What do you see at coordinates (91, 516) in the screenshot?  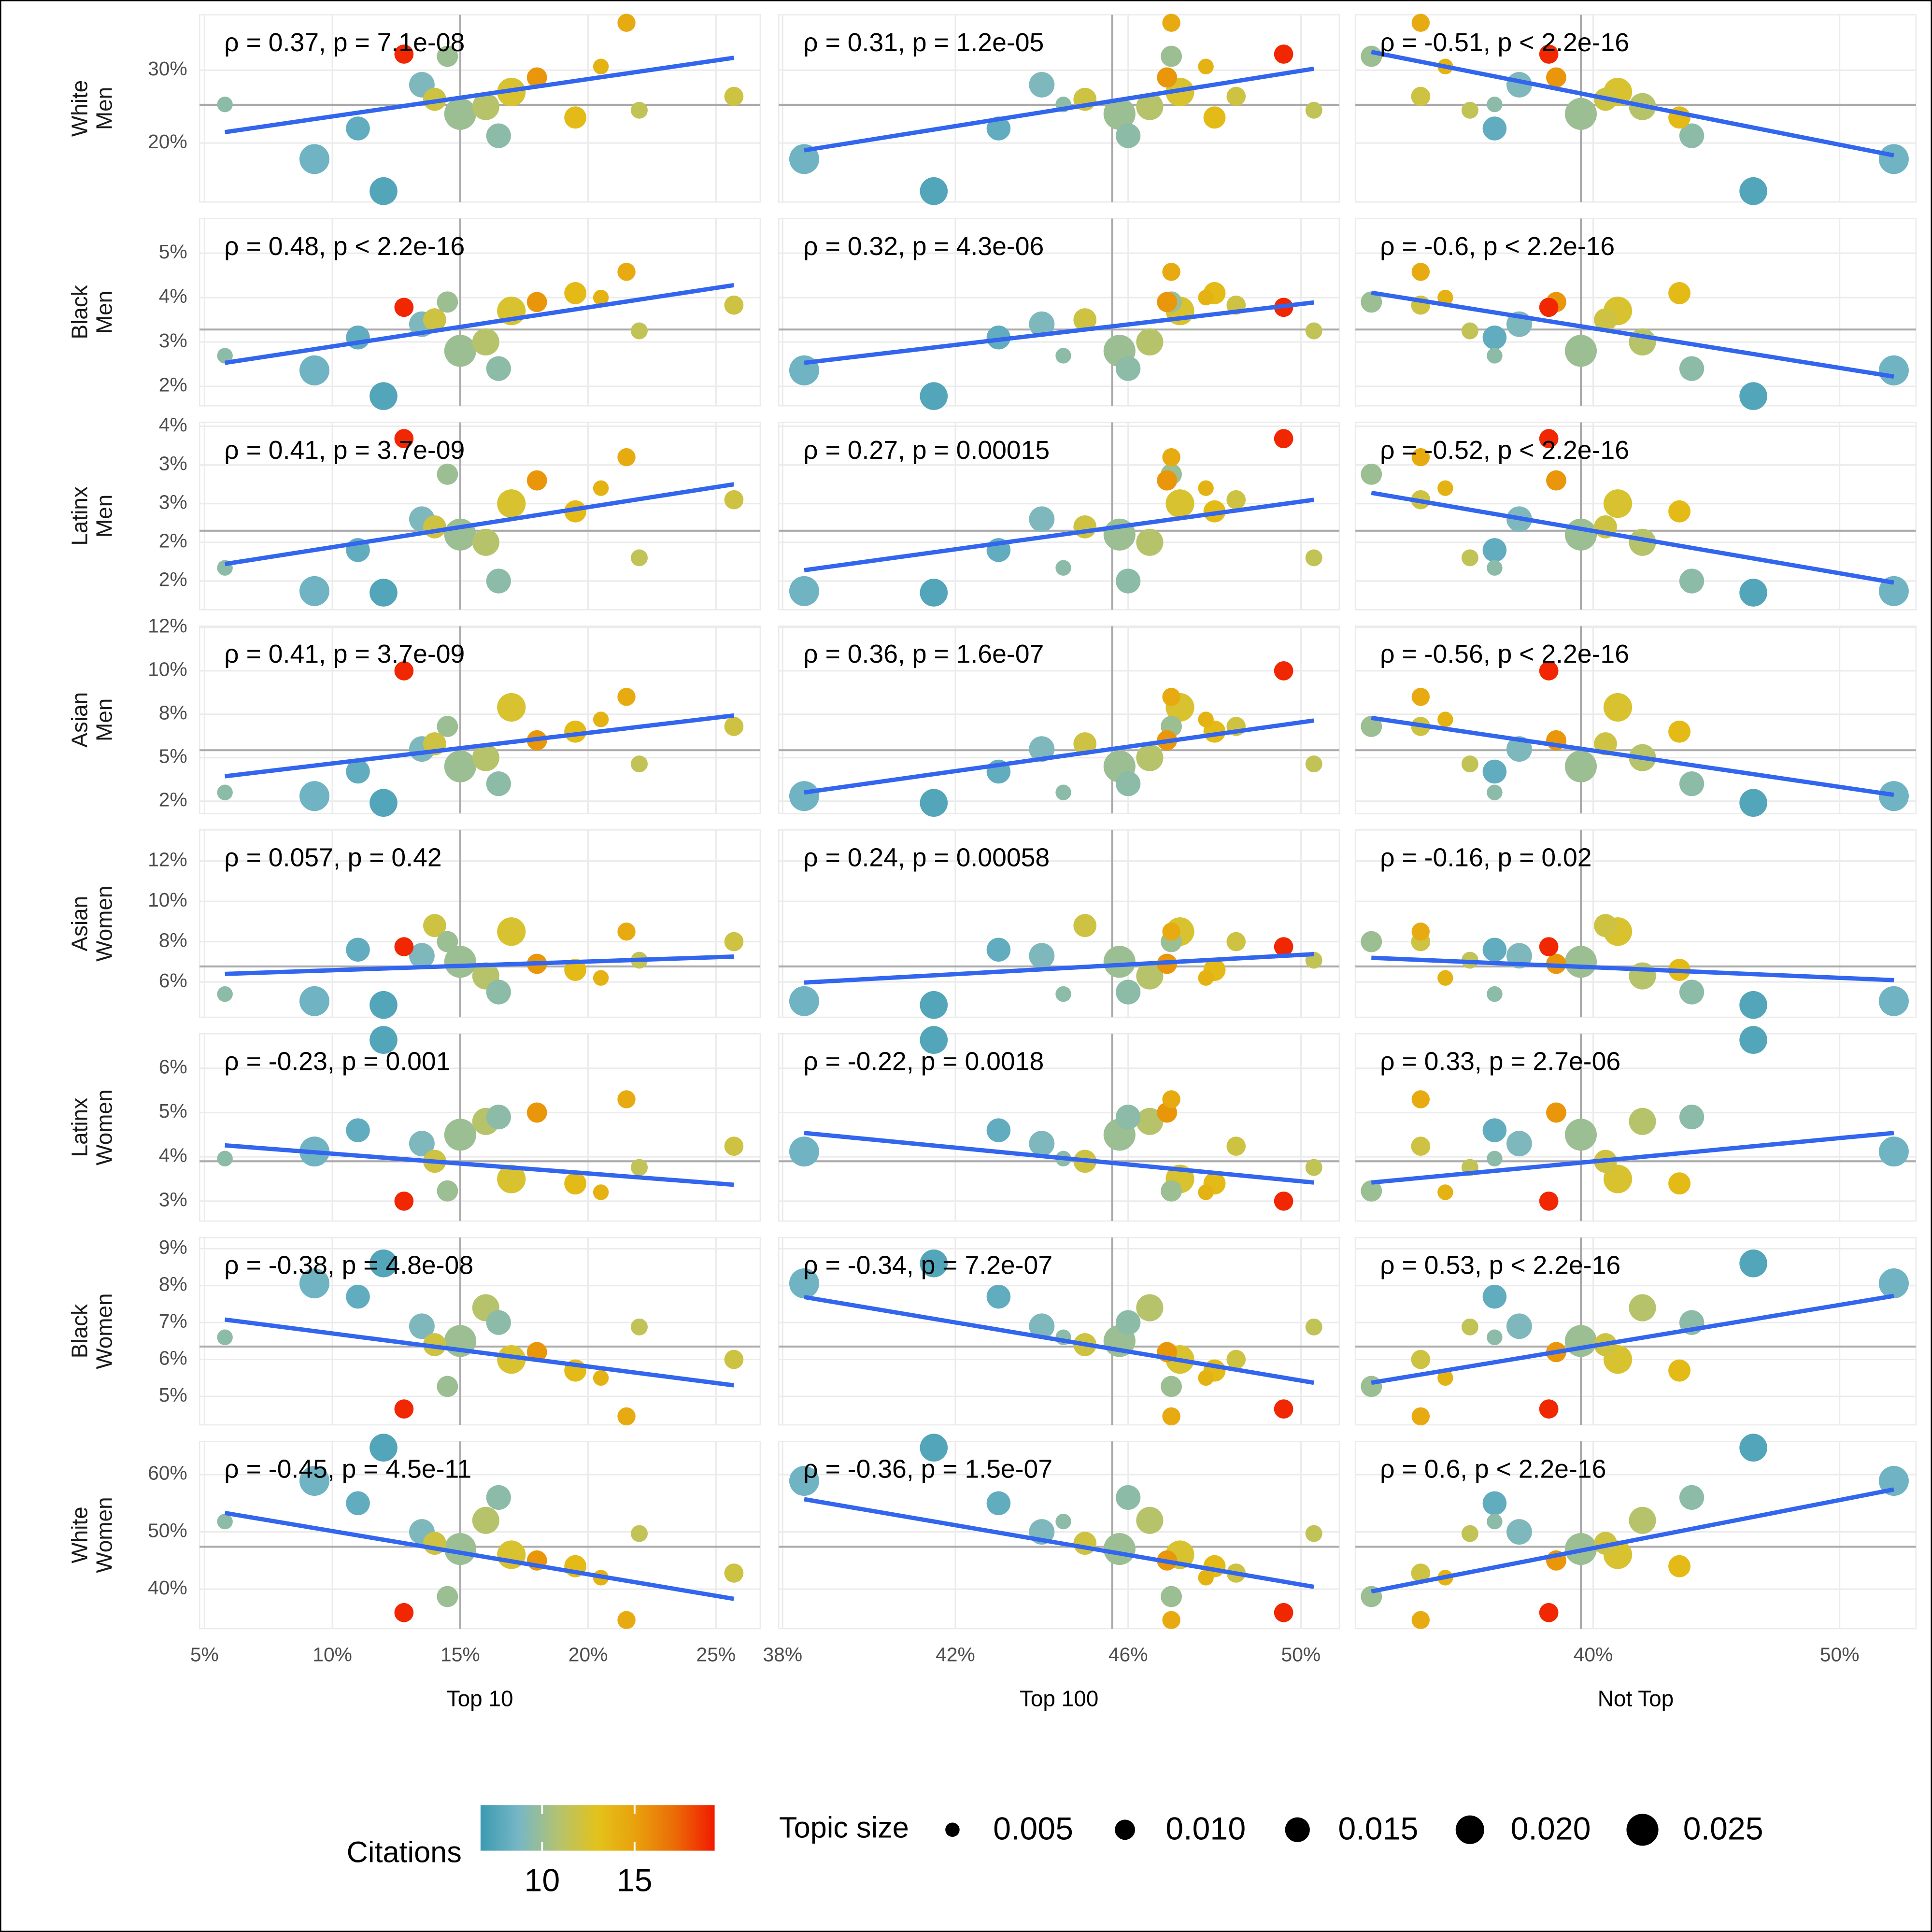 I see `row-label: LatinxMen` at bounding box center [91, 516].